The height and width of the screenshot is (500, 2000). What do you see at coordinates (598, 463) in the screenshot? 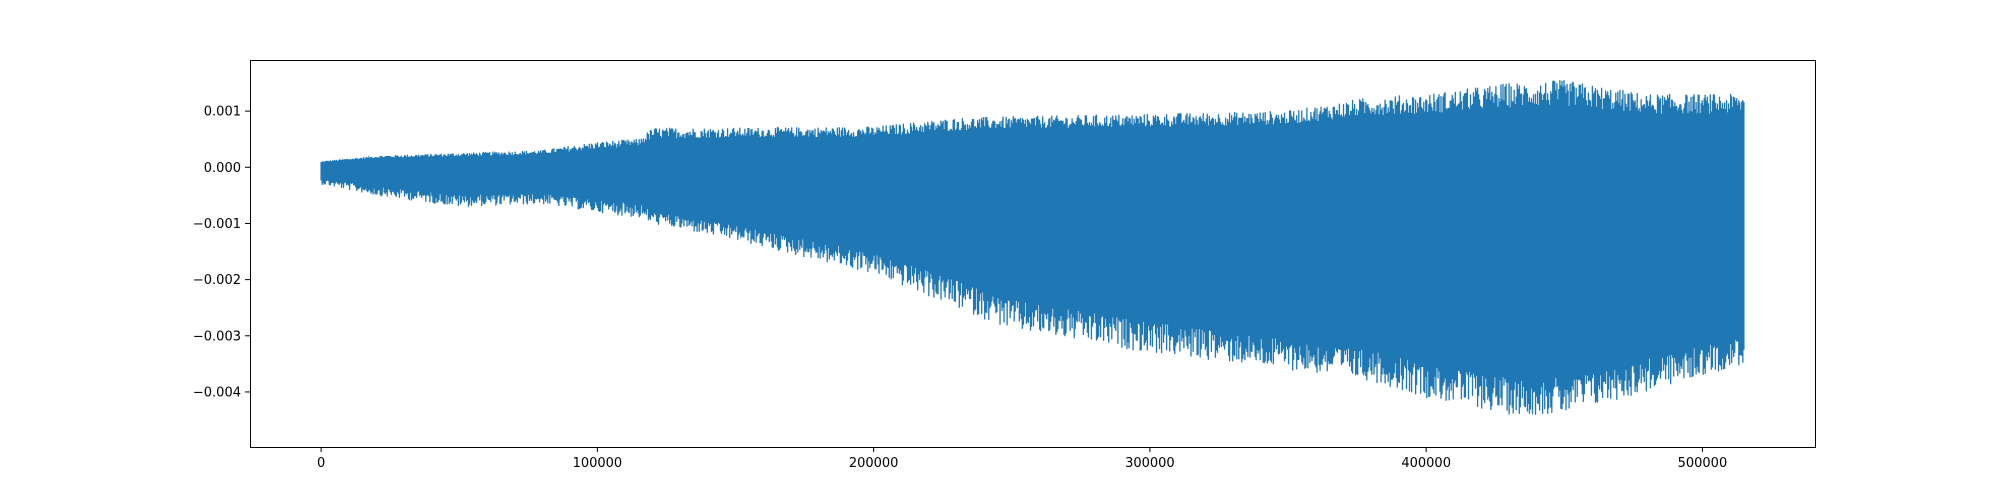
I see `x-tick-label: 100000` at bounding box center [598, 463].